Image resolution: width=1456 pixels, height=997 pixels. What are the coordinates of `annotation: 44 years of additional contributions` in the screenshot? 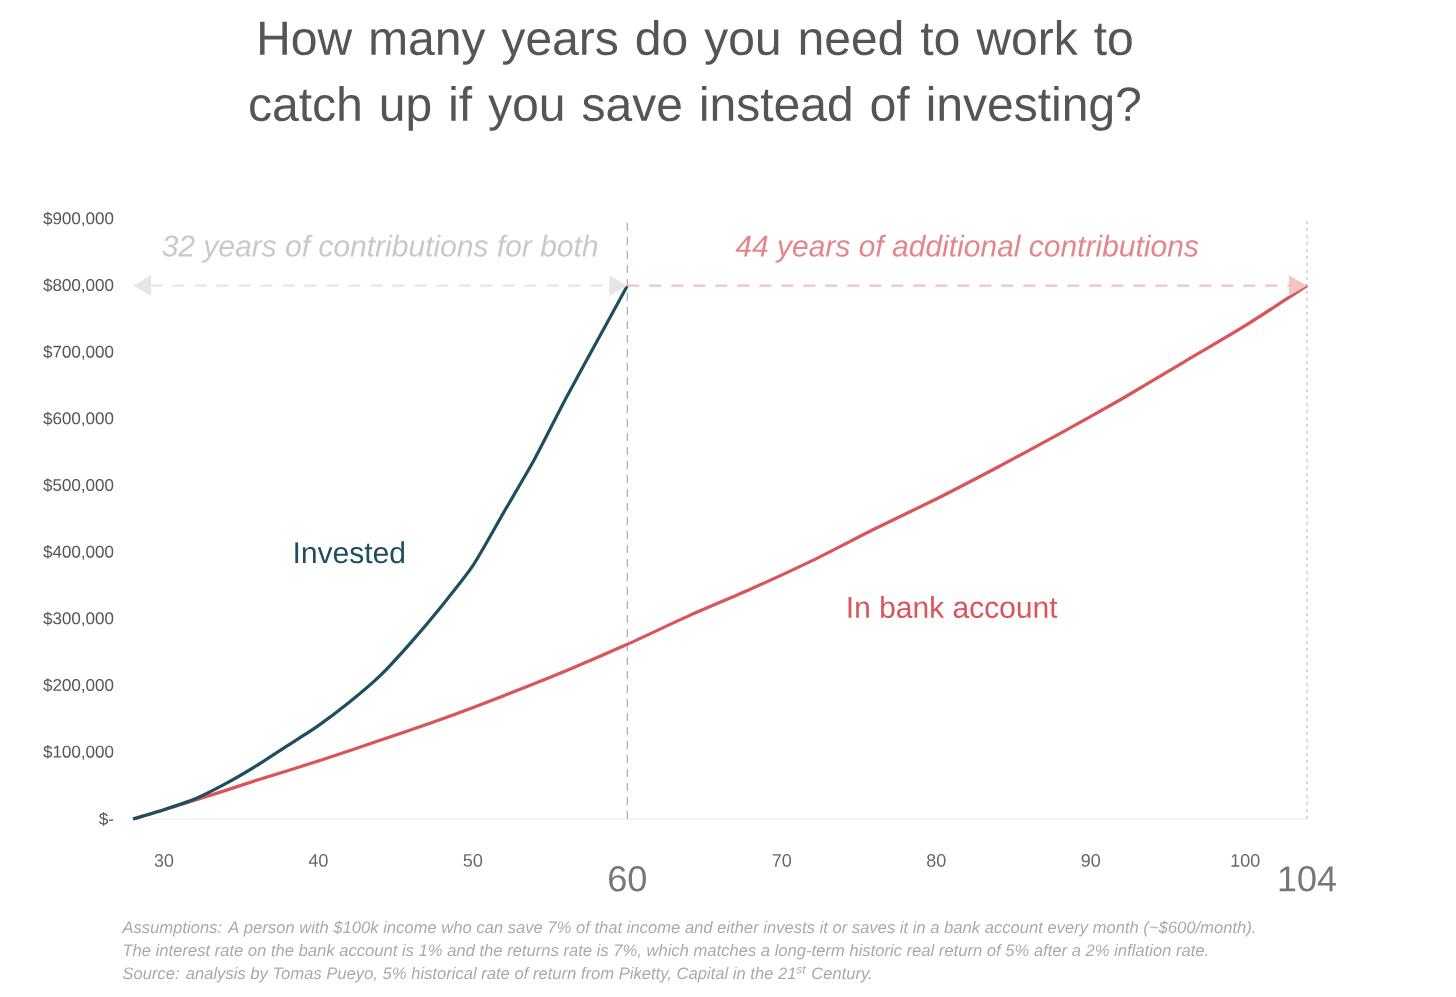 It's located at (967, 248).